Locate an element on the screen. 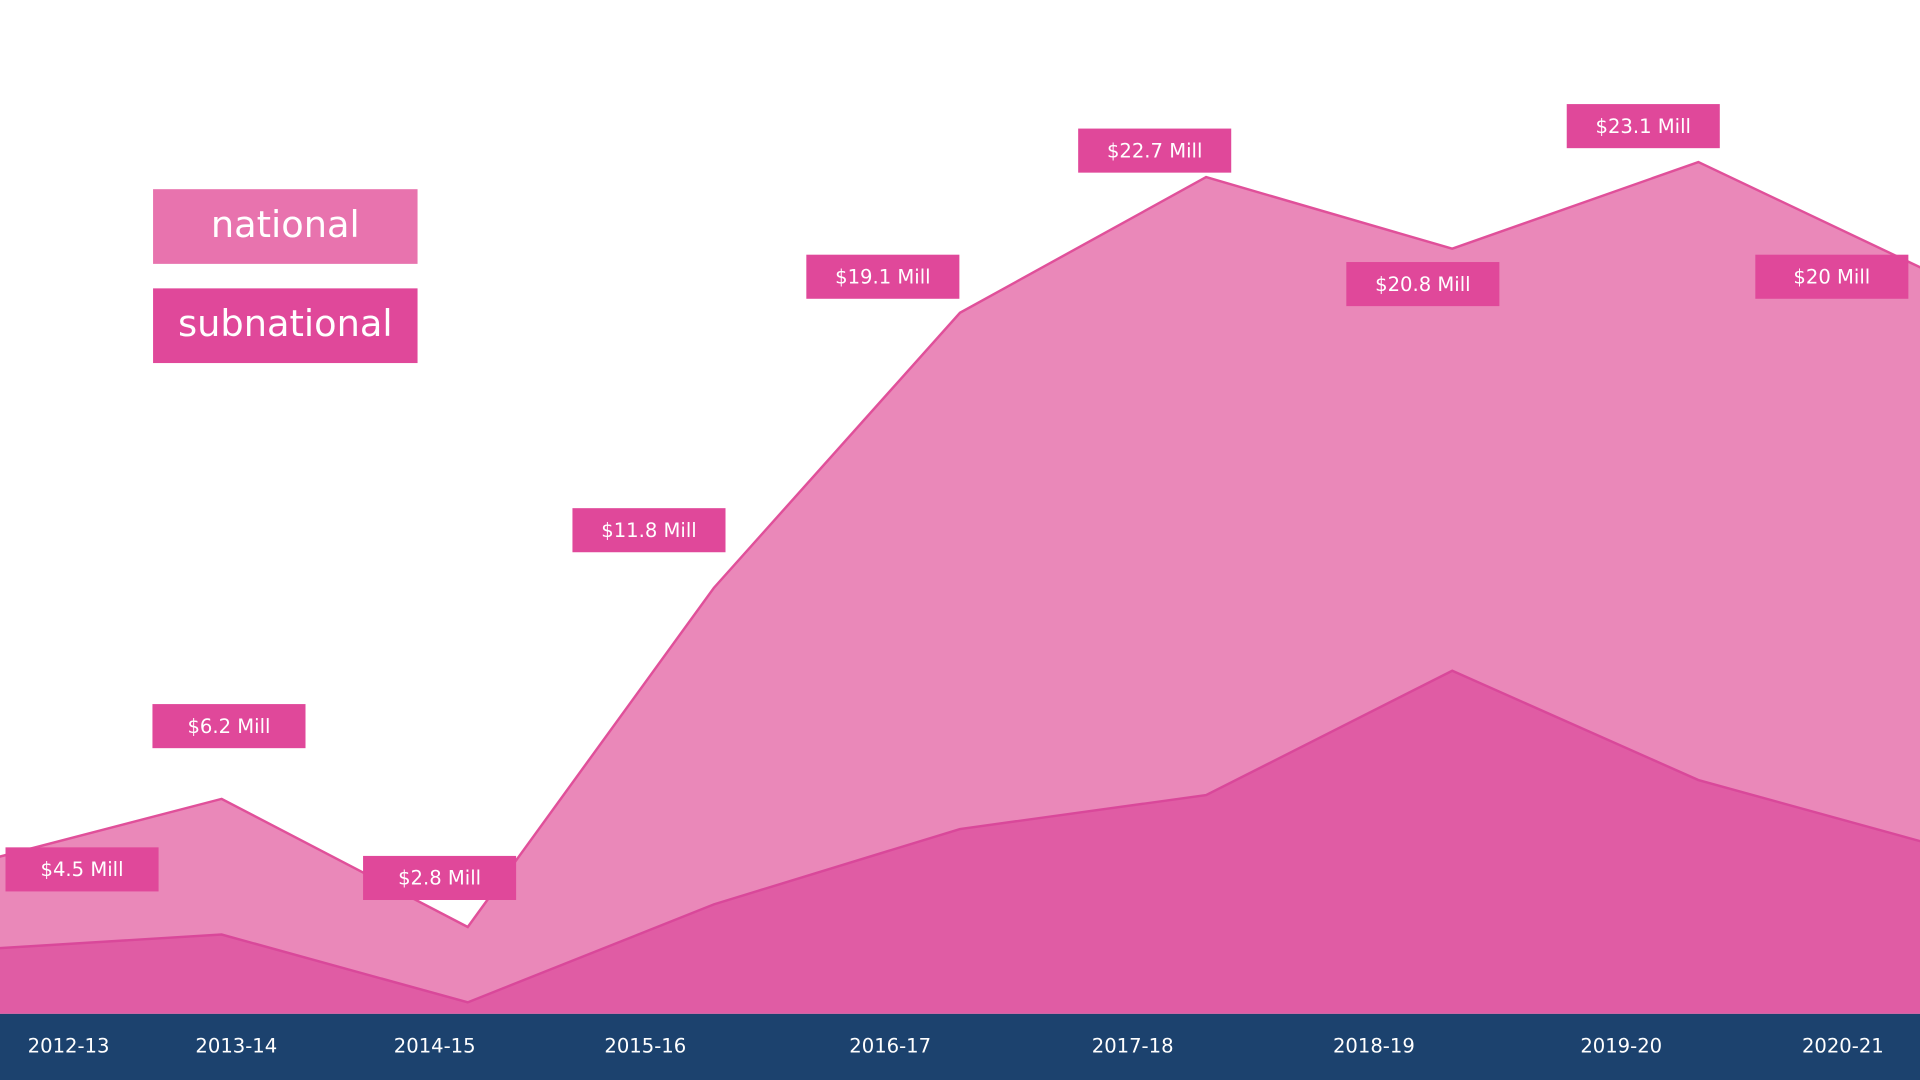 This screenshot has width=1920, height=1080. value-label-text: $2.8 Mill is located at coordinates (439, 878).